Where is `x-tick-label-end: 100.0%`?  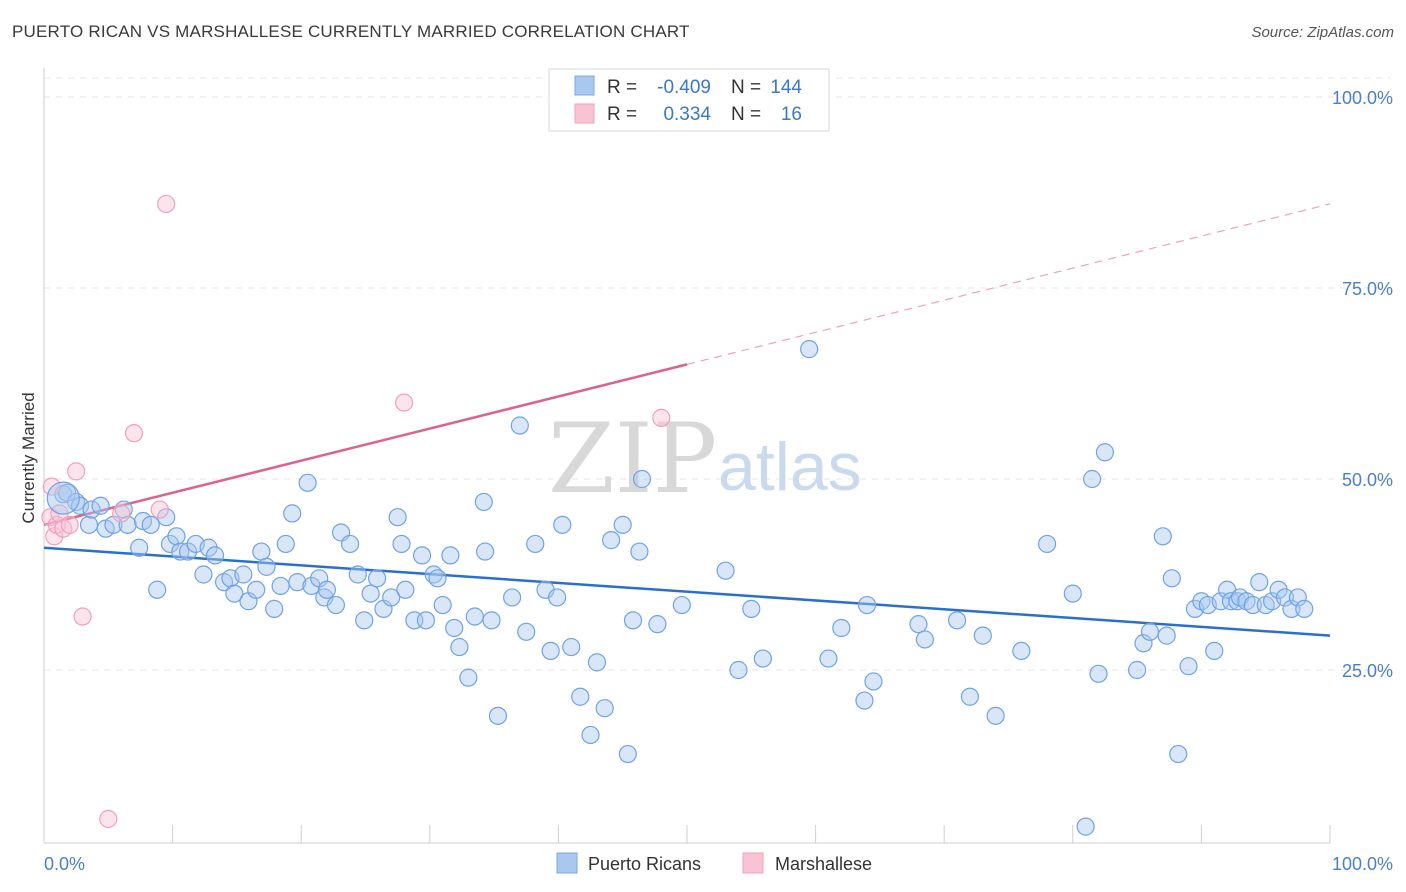 x-tick-label-end: 100.0% is located at coordinates (1362, 864).